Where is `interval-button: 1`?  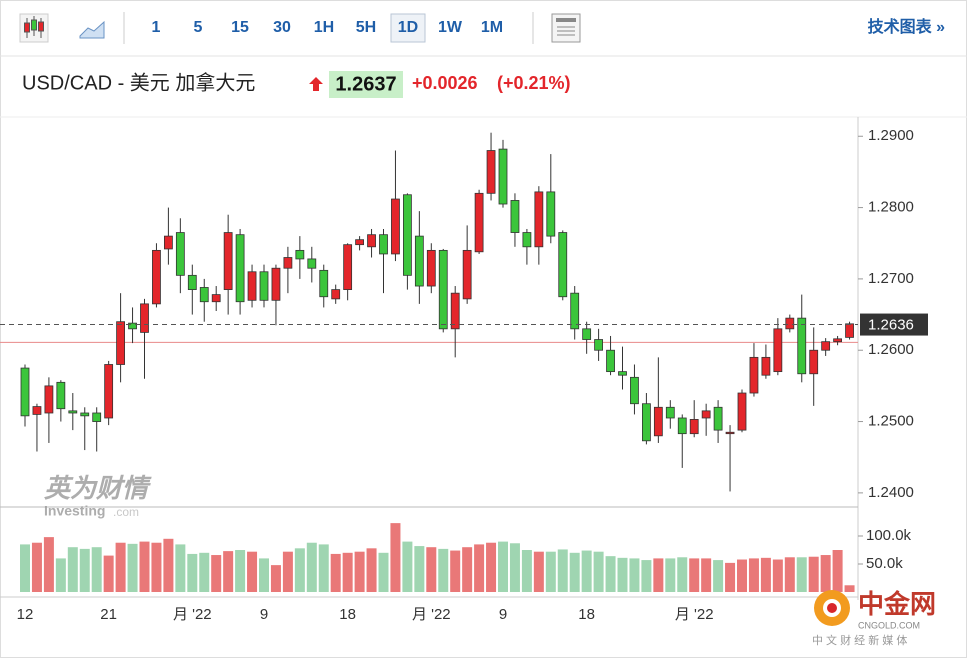 interval-button: 1 is located at coordinates (156, 27).